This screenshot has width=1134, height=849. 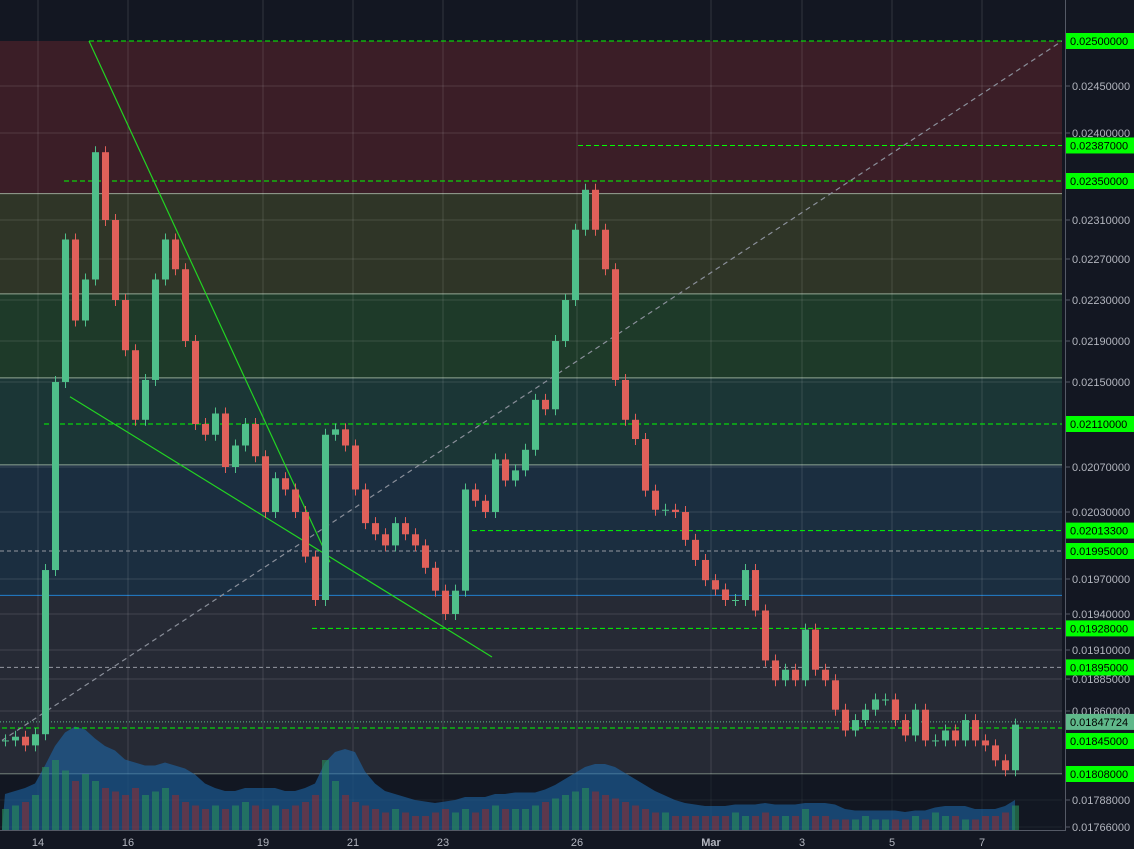 What do you see at coordinates (1101, 383) in the screenshot?
I see `price-tick-label: 0.02150000` at bounding box center [1101, 383].